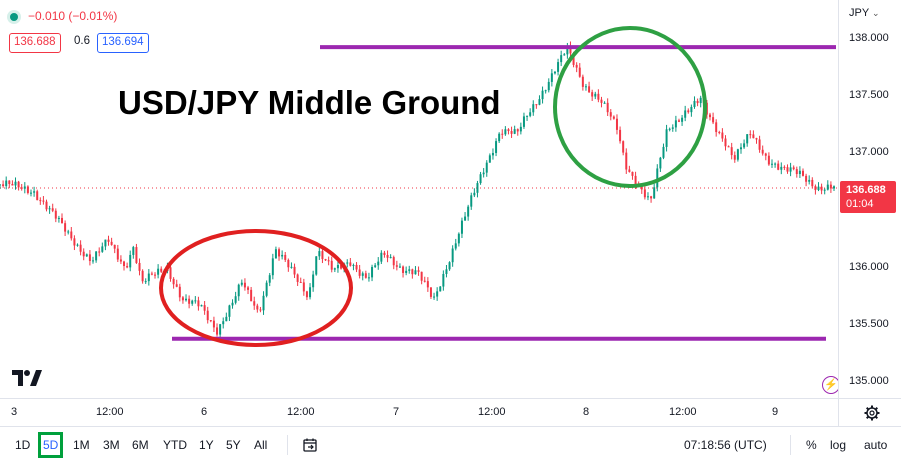 The image size is (901, 462). Describe the element at coordinates (14, 16) in the screenshot. I see `market-open-icon` at that location.